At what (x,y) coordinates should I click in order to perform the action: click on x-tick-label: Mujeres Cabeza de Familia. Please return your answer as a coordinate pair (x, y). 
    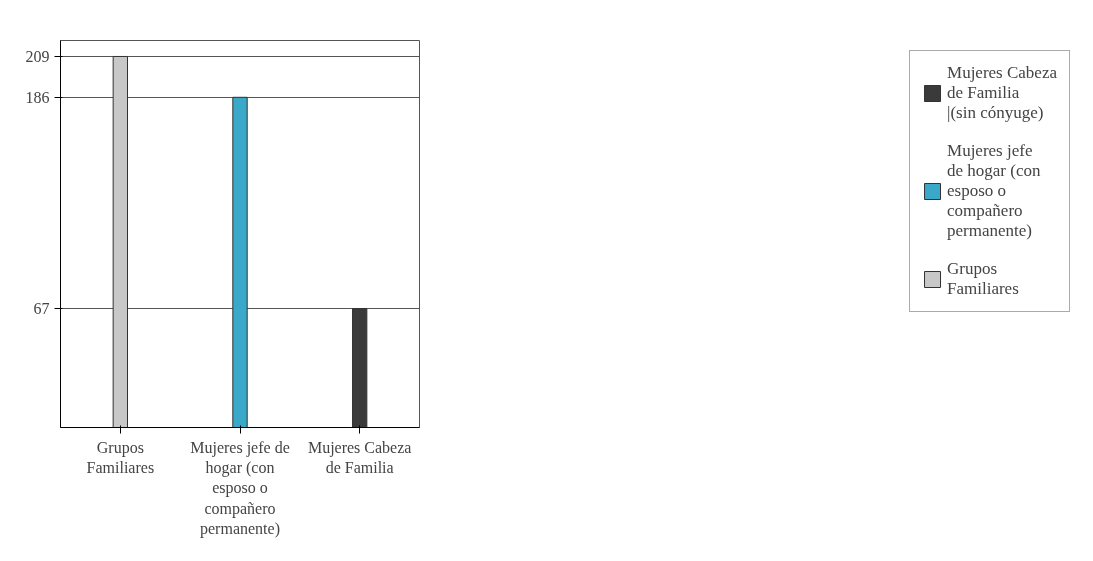
    Looking at the image, I should click on (359, 457).